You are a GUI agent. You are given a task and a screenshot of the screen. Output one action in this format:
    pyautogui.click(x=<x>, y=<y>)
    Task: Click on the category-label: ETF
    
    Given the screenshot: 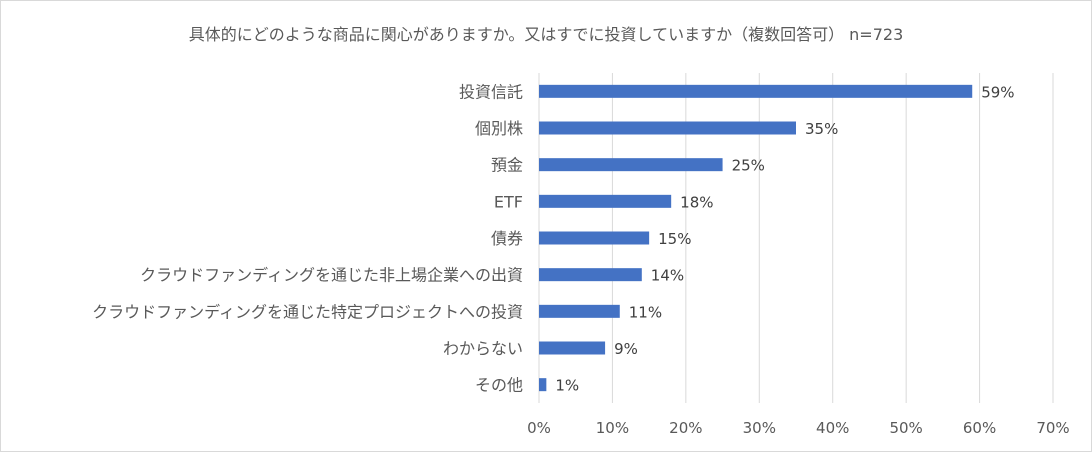 What is the action you would take?
    pyautogui.click(x=508, y=201)
    